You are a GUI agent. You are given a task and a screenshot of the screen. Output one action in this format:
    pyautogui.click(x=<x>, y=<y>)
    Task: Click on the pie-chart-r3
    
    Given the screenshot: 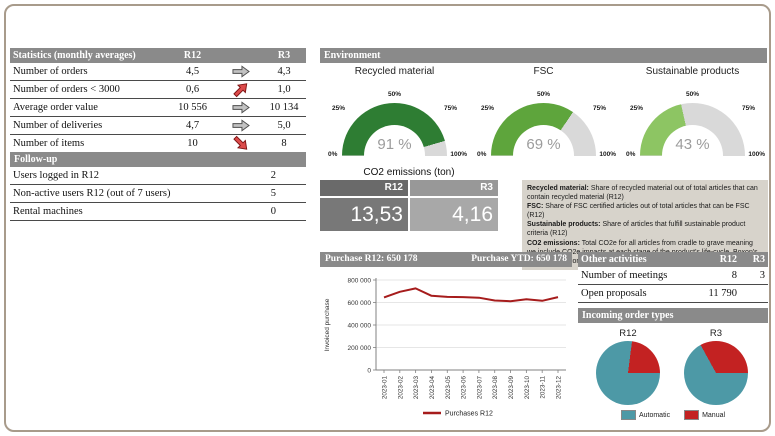 What is the action you would take?
    pyautogui.click(x=716, y=373)
    